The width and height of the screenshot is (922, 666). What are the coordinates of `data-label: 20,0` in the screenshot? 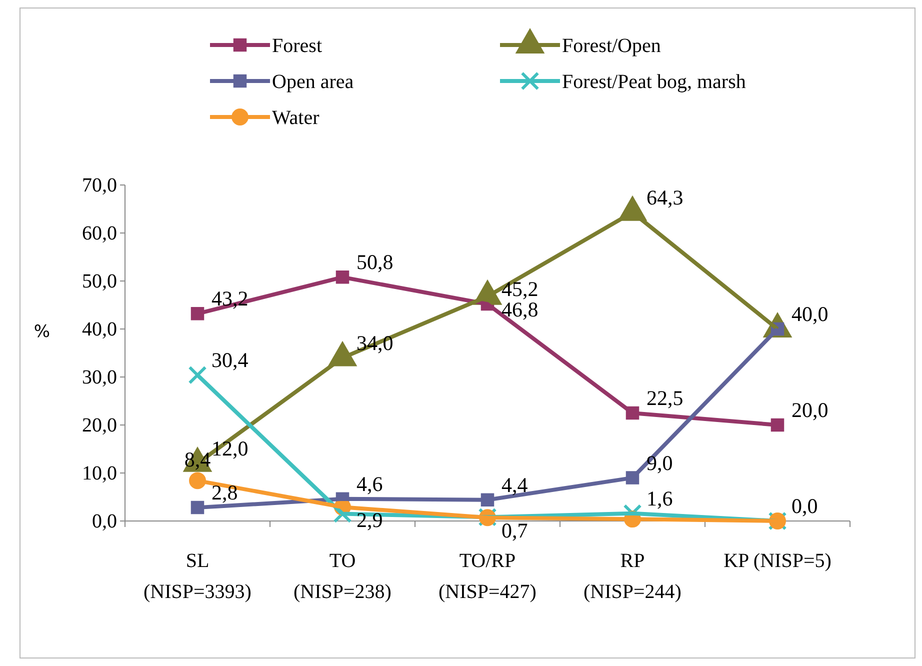 It's located at (810, 410).